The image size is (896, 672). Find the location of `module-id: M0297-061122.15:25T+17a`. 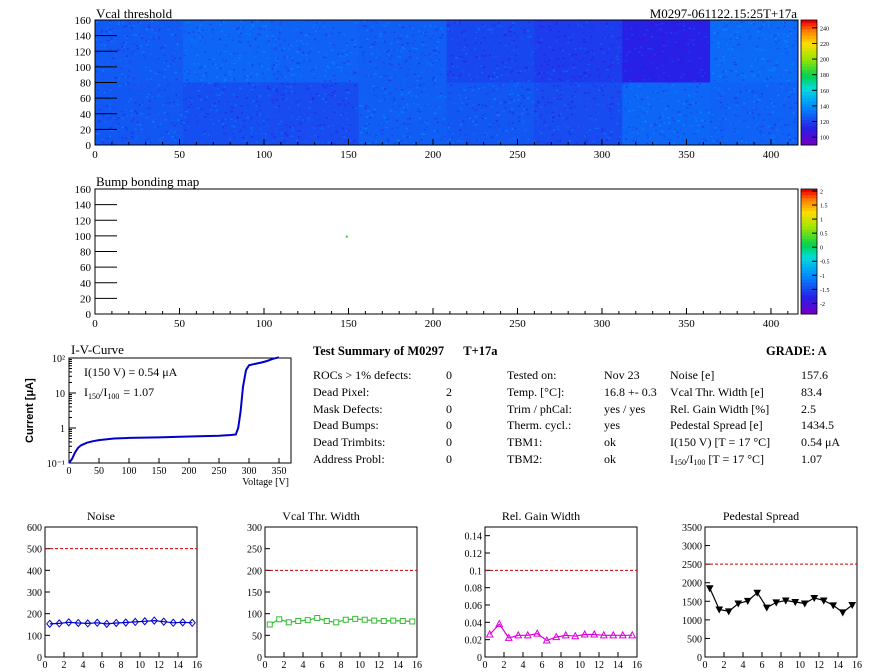

module-id: M0297-061122.15:25T+17a is located at coordinates (724, 13).